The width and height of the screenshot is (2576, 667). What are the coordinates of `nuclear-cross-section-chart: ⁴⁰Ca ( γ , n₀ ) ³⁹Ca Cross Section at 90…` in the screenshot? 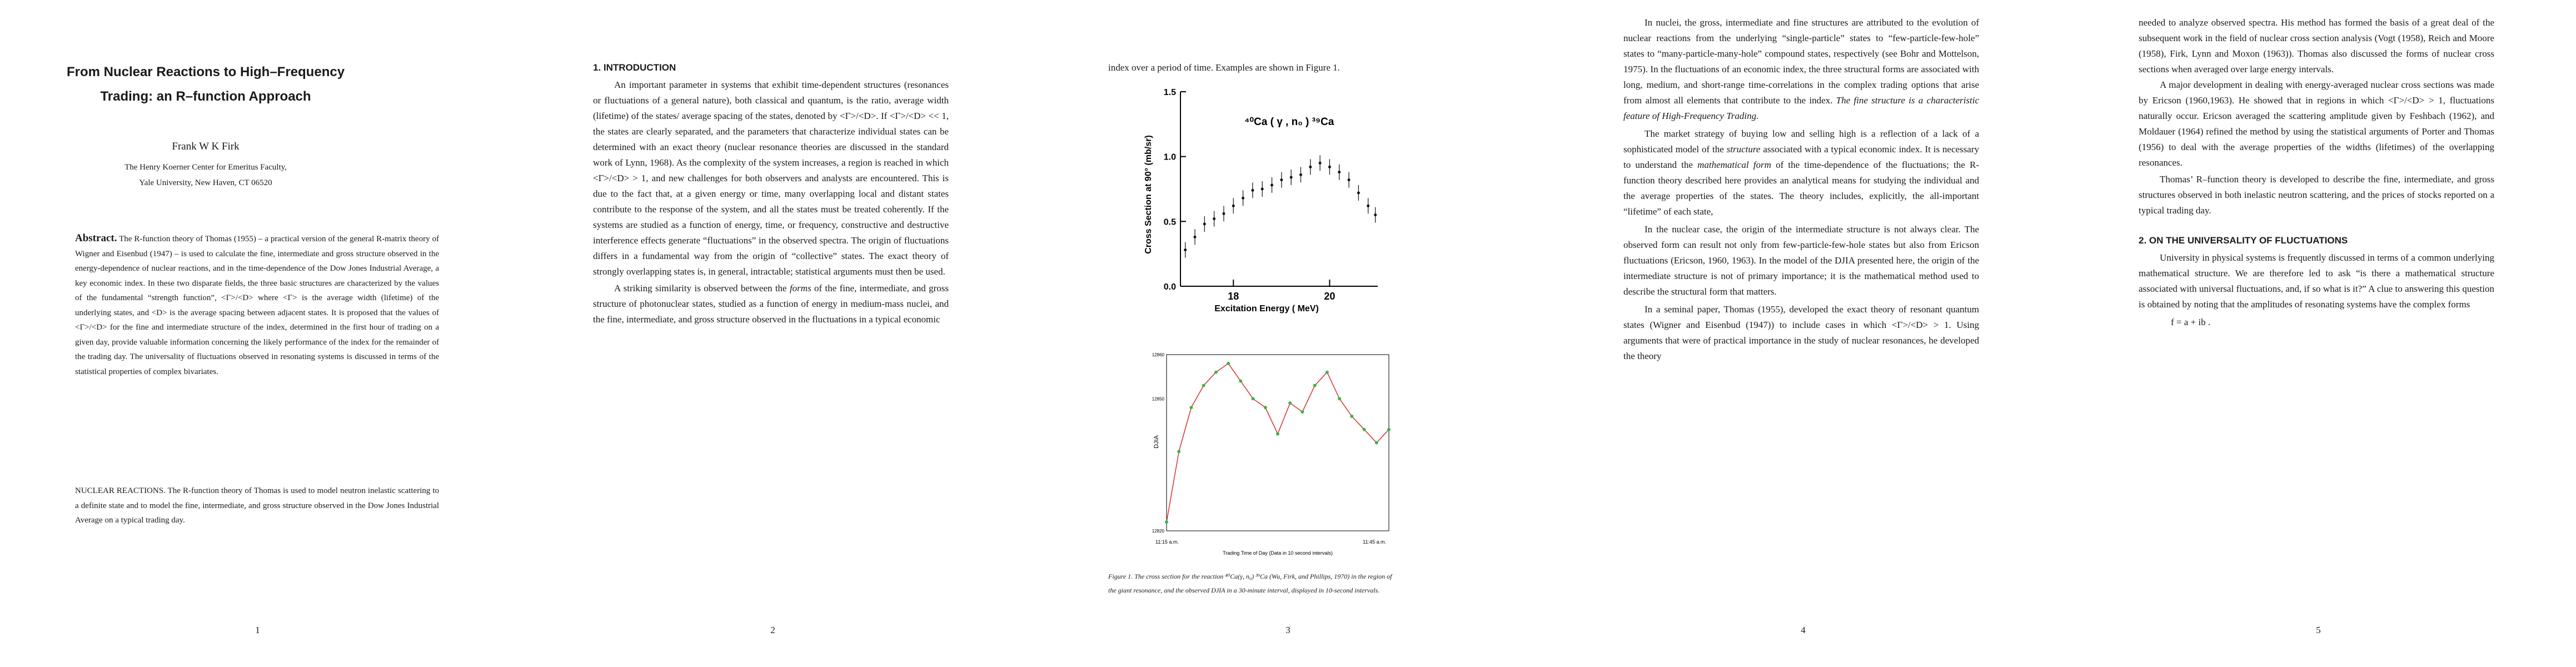 It's located at (1261, 200).